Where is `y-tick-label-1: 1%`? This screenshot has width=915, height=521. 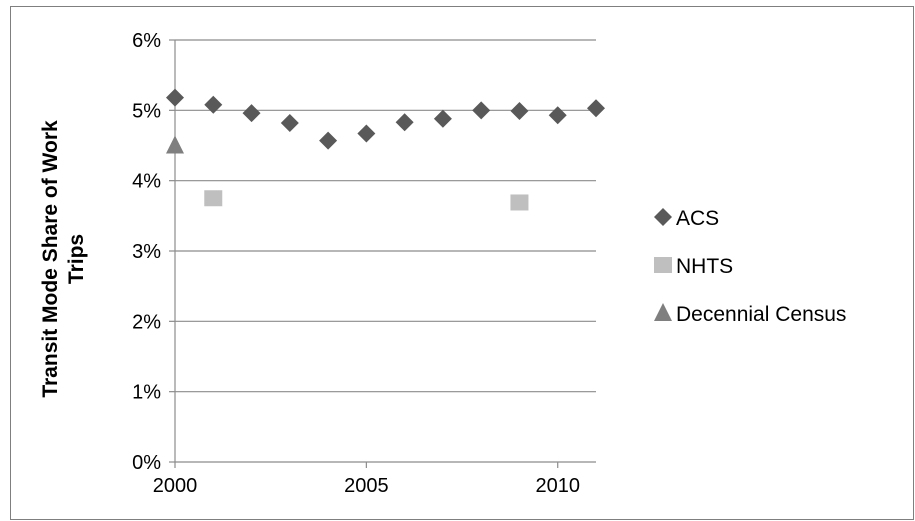 y-tick-label-1: 1% is located at coordinates (146, 393).